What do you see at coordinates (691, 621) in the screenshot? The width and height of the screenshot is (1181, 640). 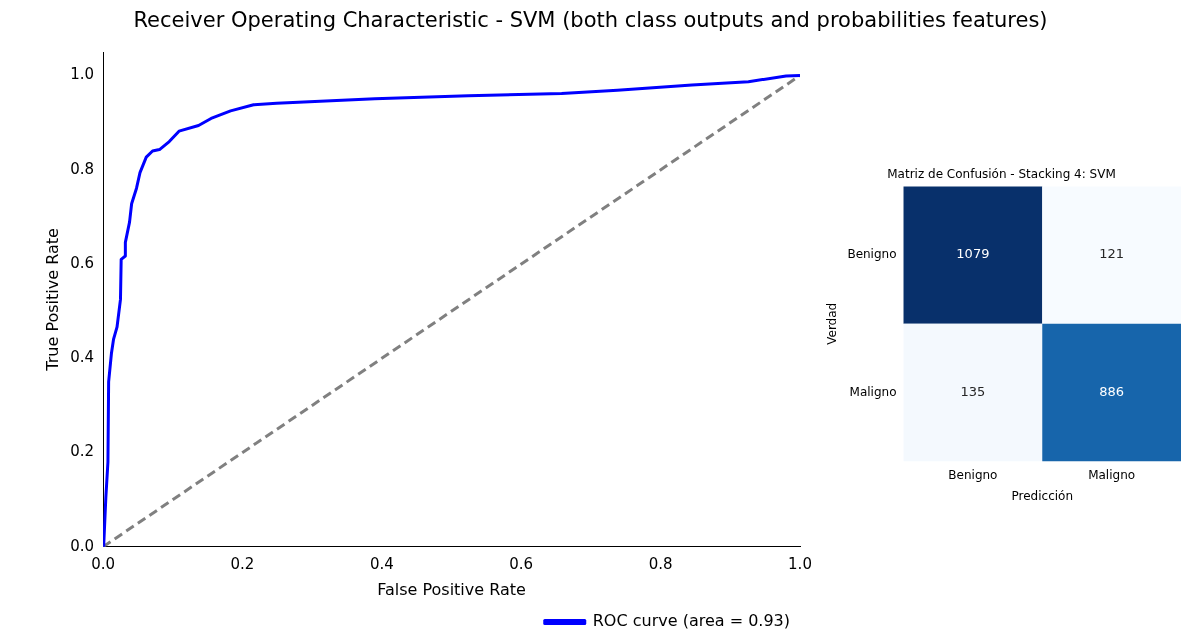 I see `legend-label: ROC curve (area = 0.93)` at bounding box center [691, 621].